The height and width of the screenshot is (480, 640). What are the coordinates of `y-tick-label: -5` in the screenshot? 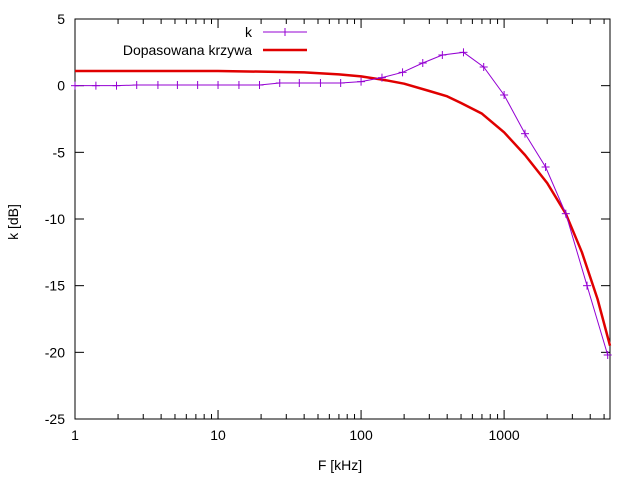 It's located at (59, 152).